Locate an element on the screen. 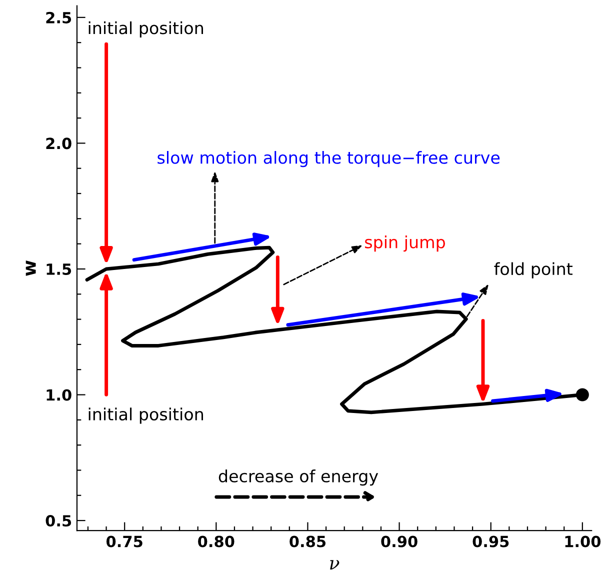  y-tick-label: 0.5 is located at coordinates (59, 521).